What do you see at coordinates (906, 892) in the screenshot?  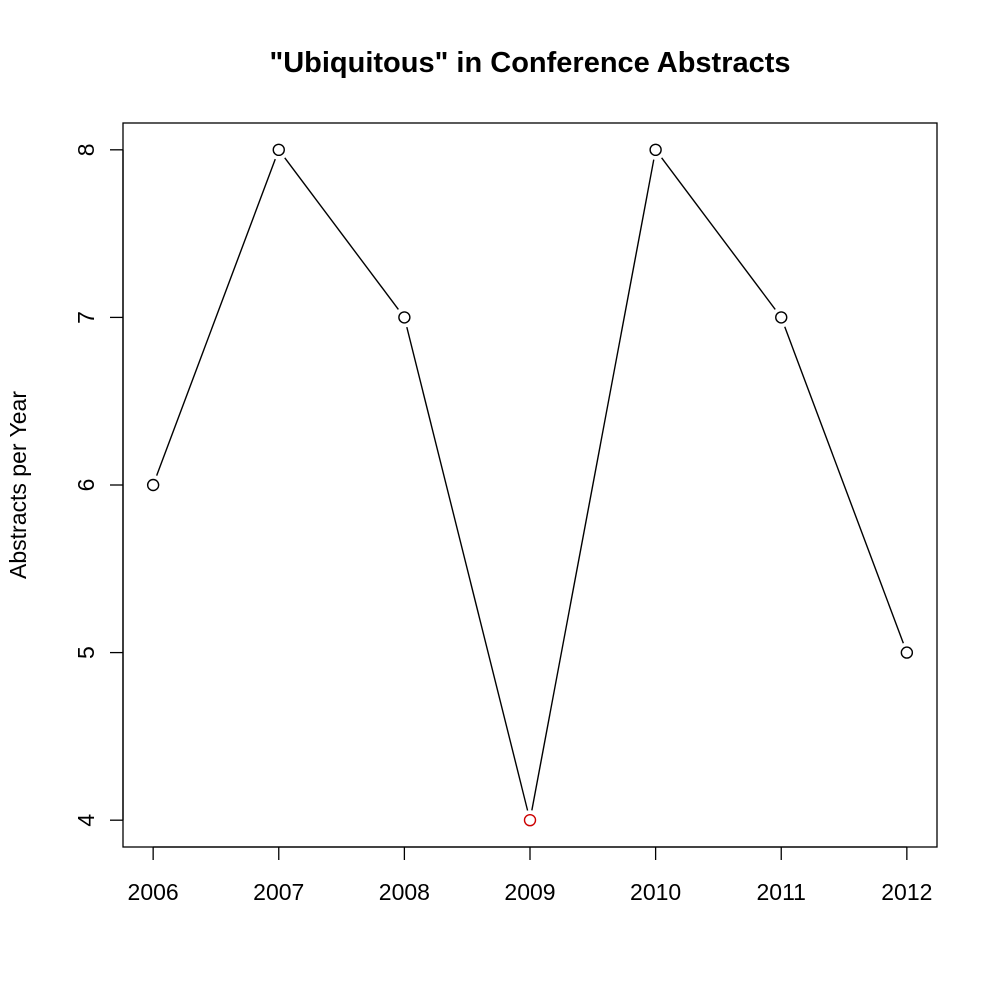 I see `x-tick-label: 2012` at bounding box center [906, 892].